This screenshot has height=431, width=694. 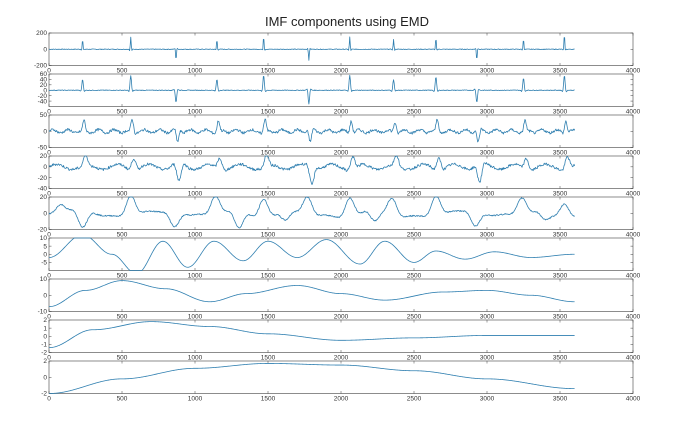 What do you see at coordinates (43, 312) in the screenshot?
I see `ytick-label: -10` at bounding box center [43, 312].